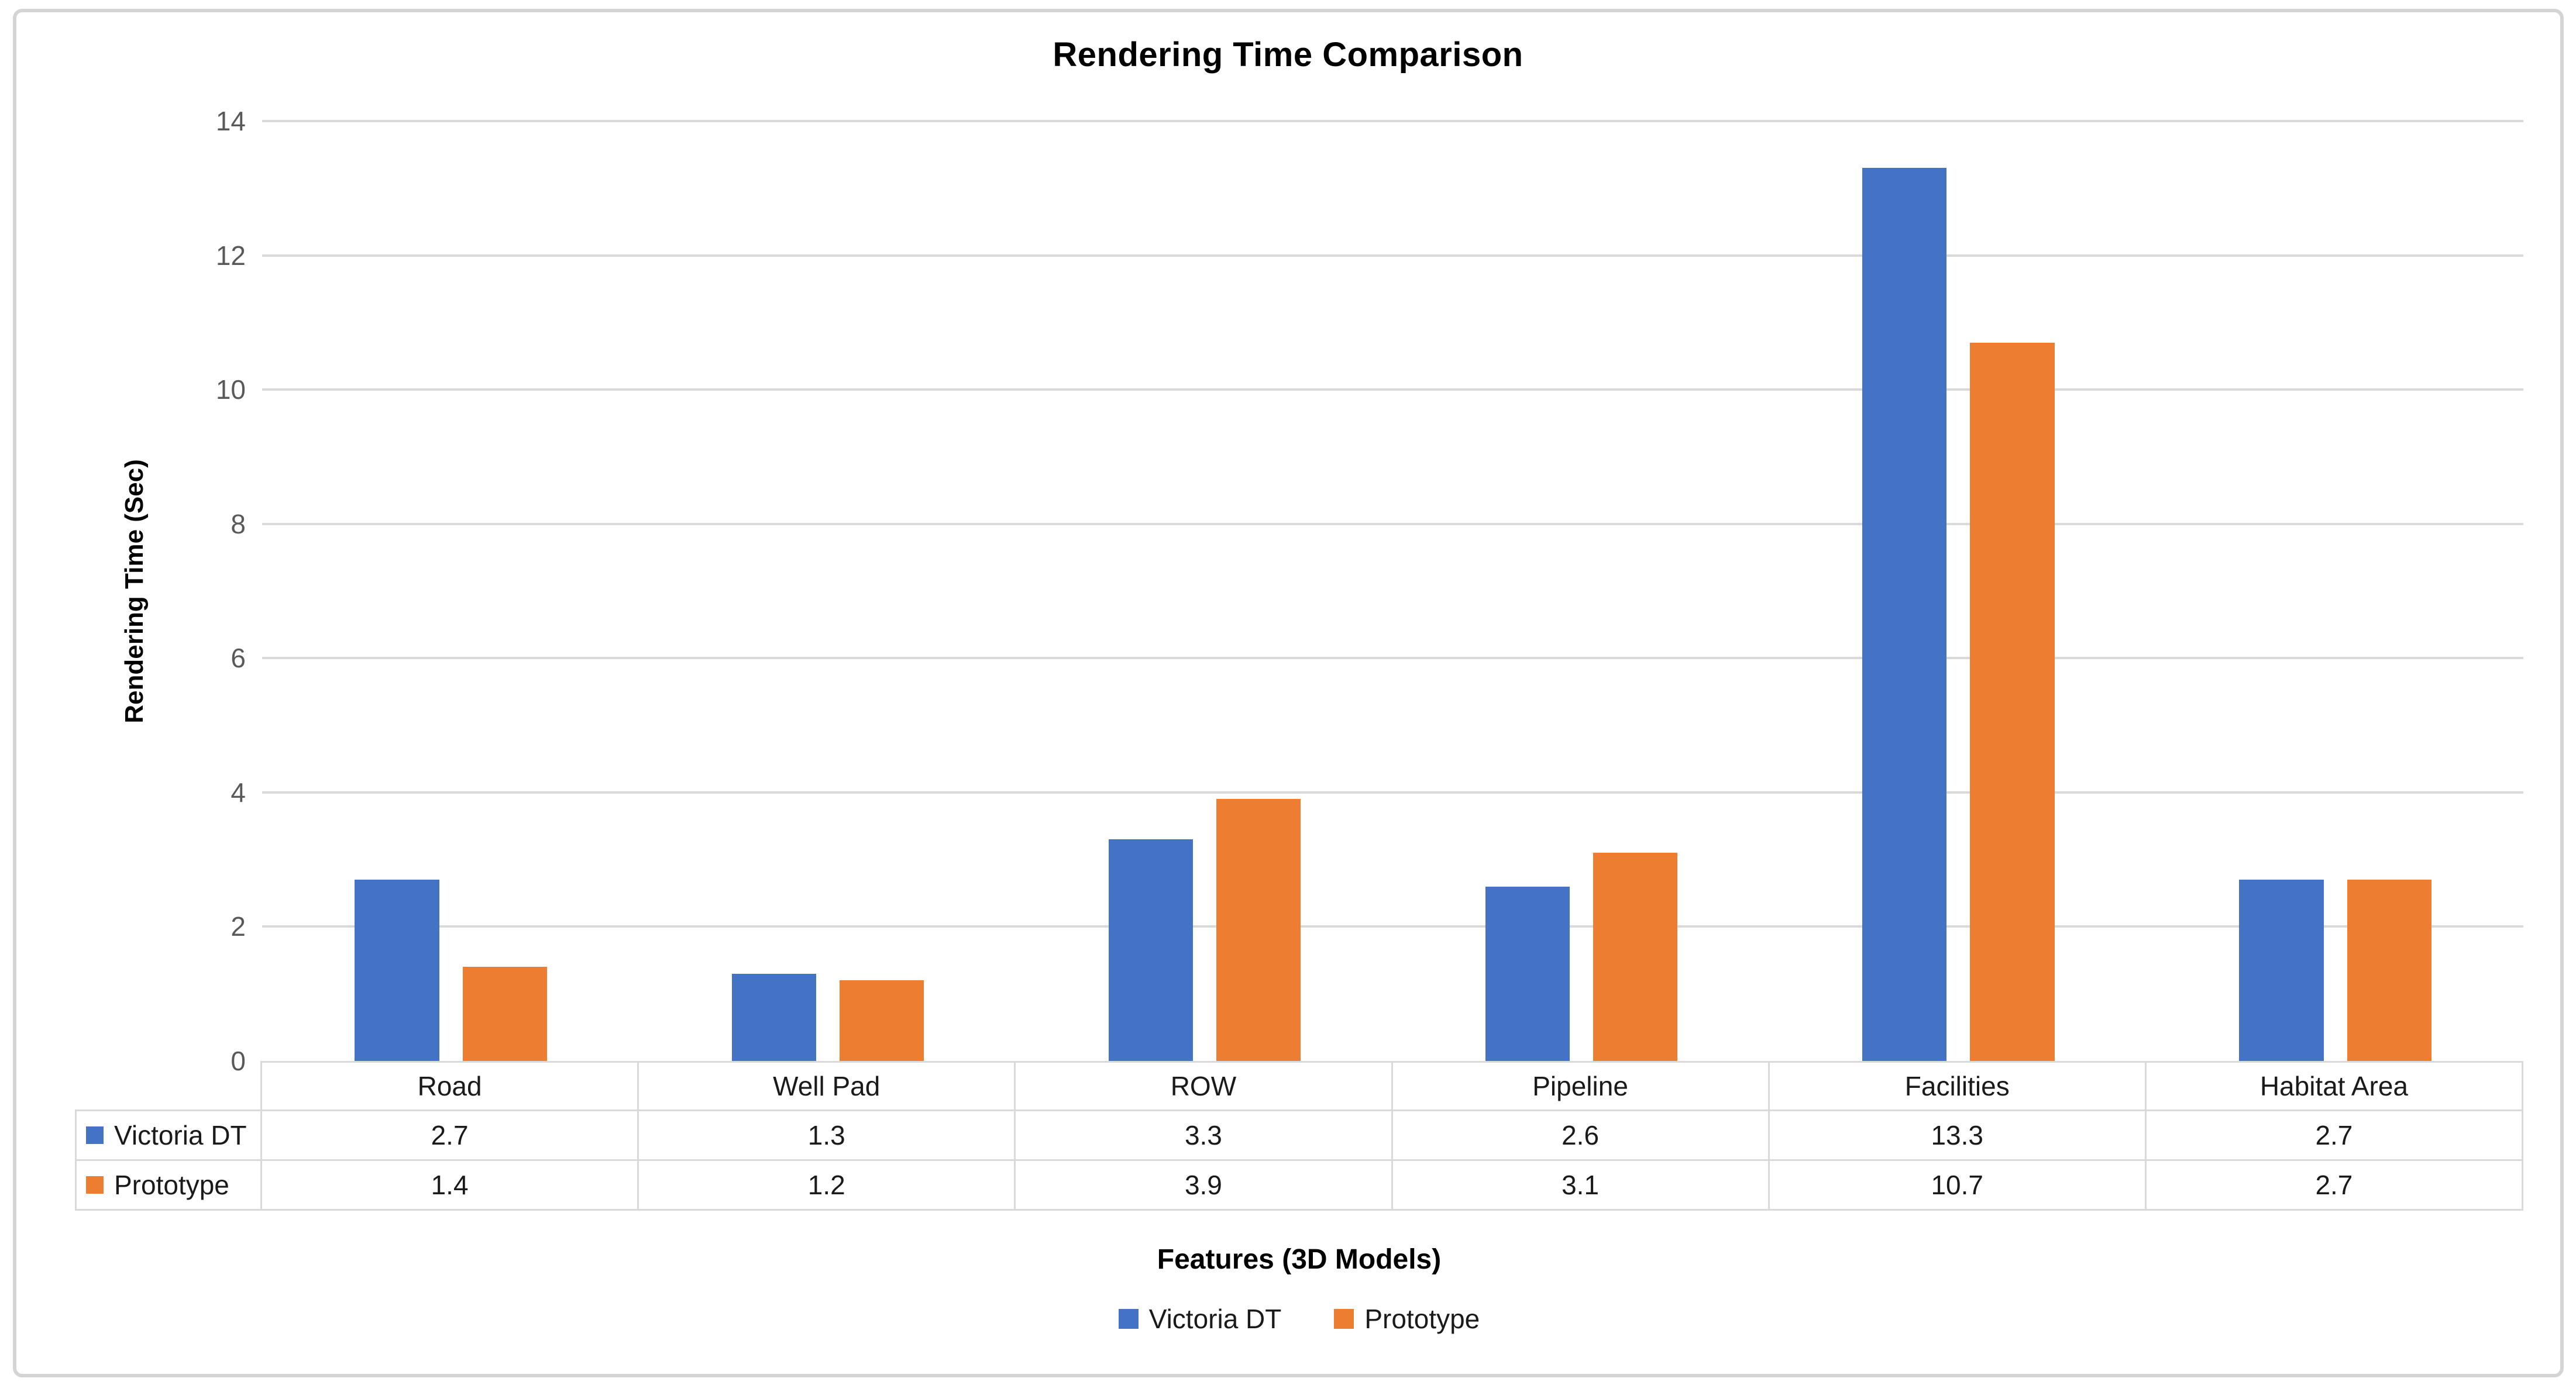  Describe the element at coordinates (397, 970) in the screenshot. I see `bar-victoria-dt-road` at that location.